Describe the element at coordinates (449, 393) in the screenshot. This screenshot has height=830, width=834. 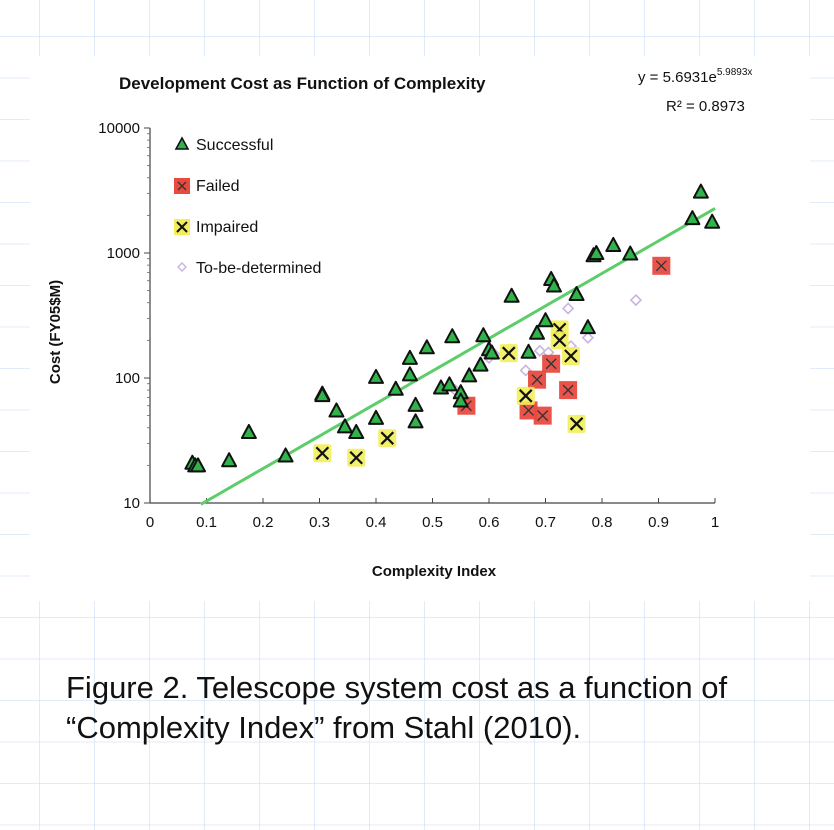
I see `series-impaired` at that location.